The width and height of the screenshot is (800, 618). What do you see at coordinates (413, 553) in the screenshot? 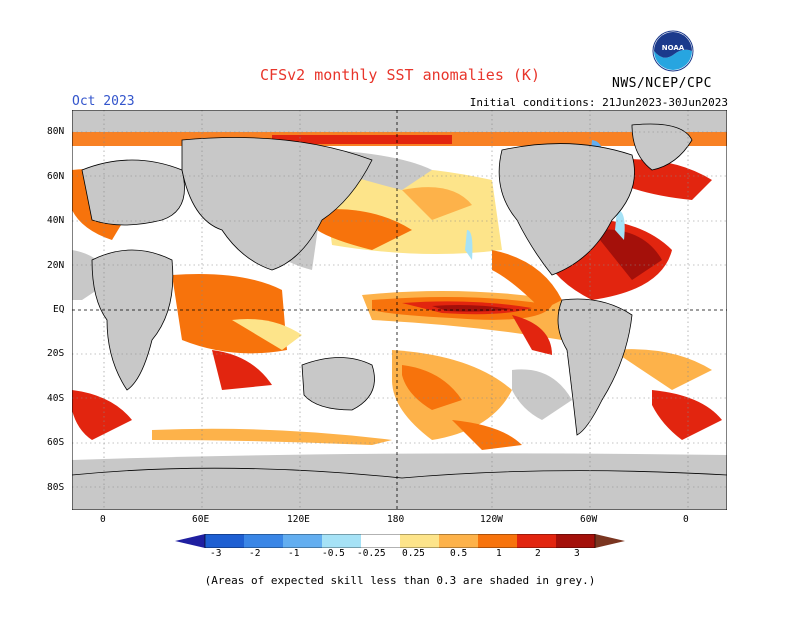
I see `colorbar-label: 0.25` at bounding box center [413, 553].